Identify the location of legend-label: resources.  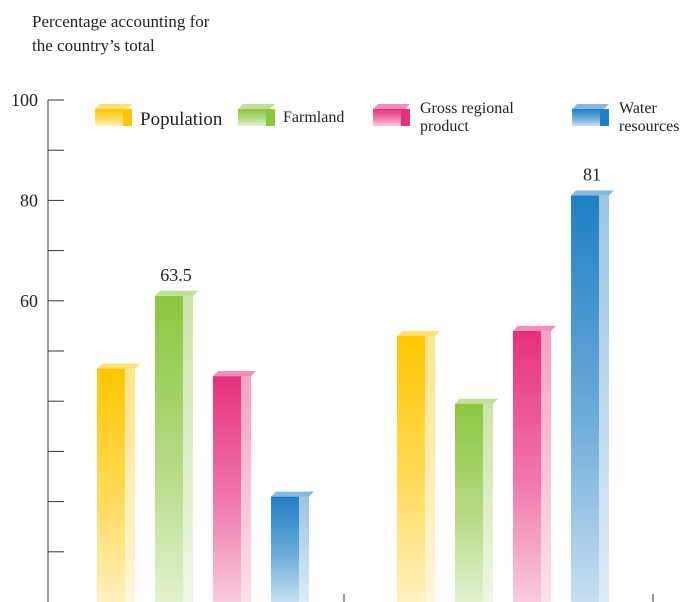
(649, 126).